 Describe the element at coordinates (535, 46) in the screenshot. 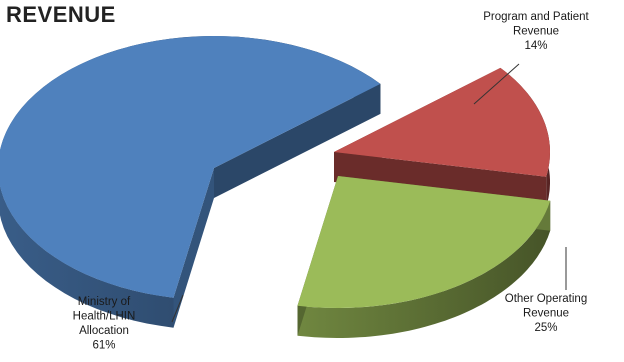

I see `slice-label-line: 14%` at that location.